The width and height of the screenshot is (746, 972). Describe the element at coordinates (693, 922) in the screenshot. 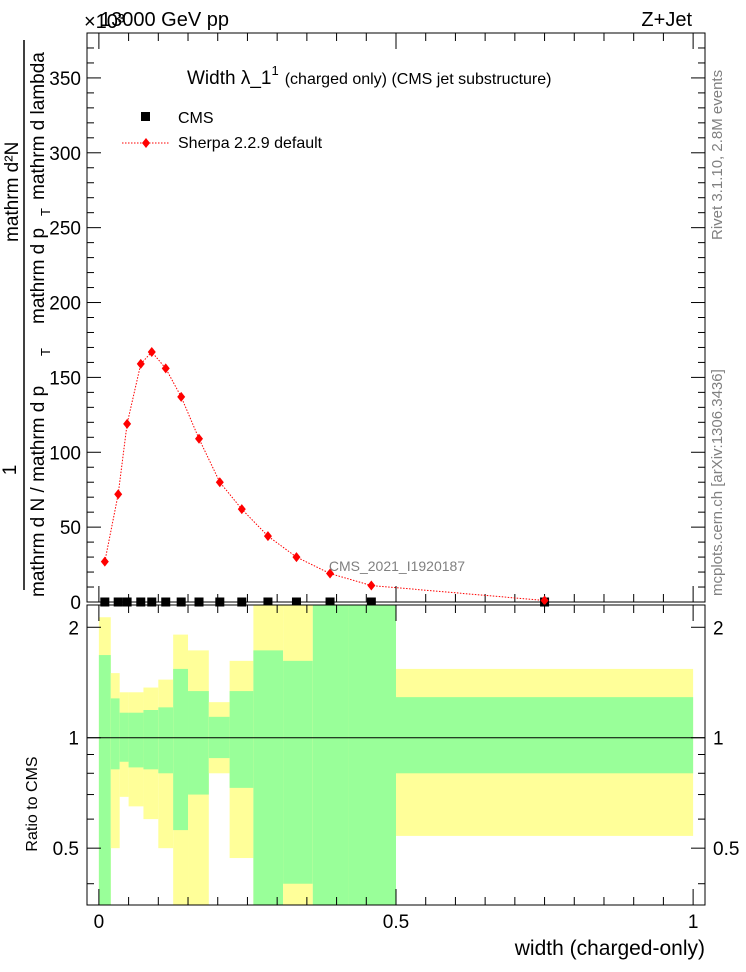

I see `ratio-xtick-label: 1` at that location.